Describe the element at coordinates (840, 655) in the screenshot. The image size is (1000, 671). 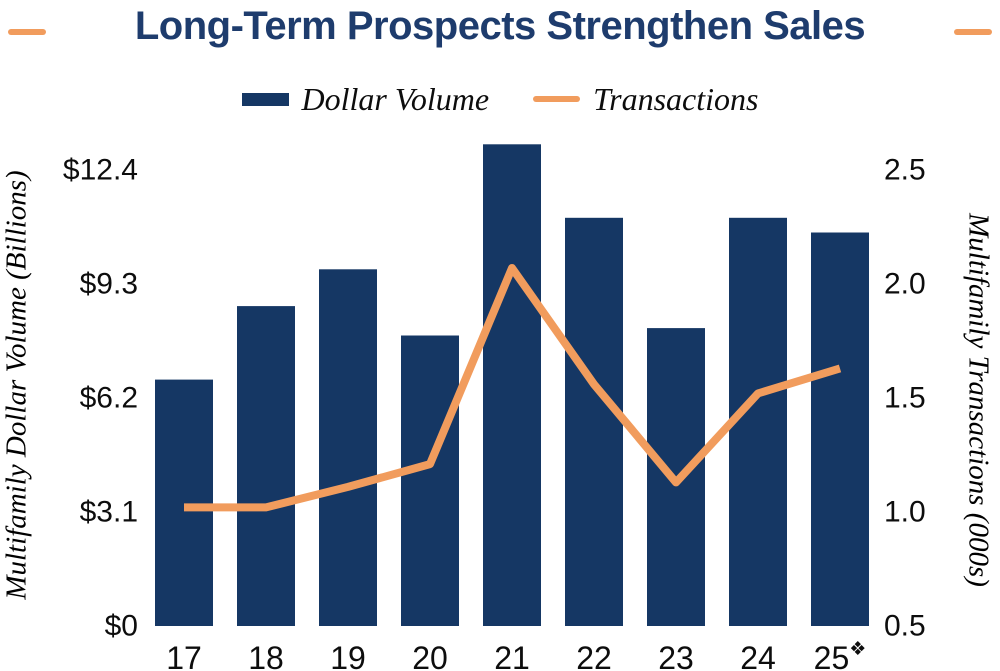
I see `x-label-25: 25❖` at that location.